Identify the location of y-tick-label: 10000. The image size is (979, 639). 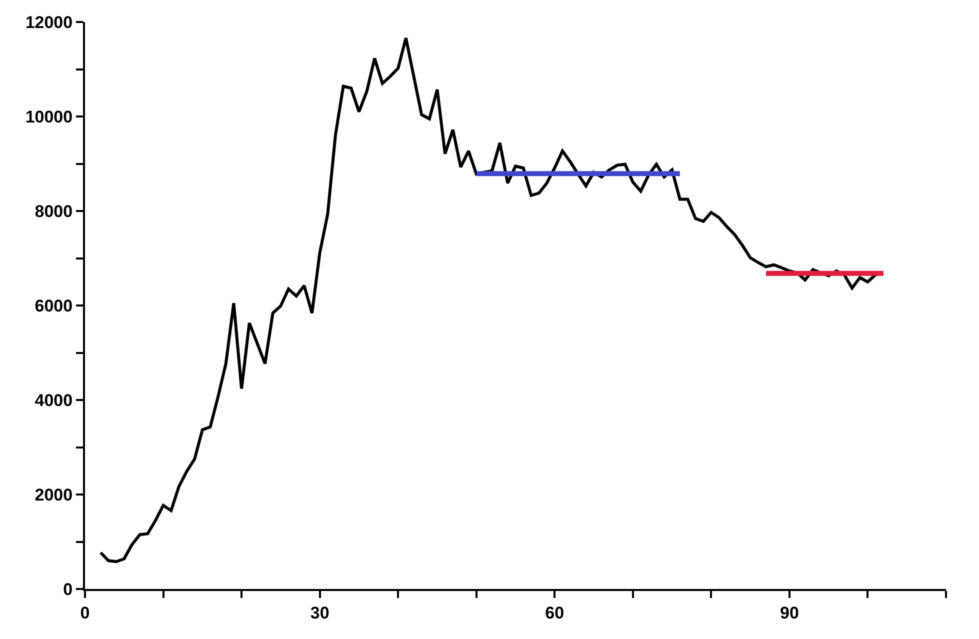
(49, 116).